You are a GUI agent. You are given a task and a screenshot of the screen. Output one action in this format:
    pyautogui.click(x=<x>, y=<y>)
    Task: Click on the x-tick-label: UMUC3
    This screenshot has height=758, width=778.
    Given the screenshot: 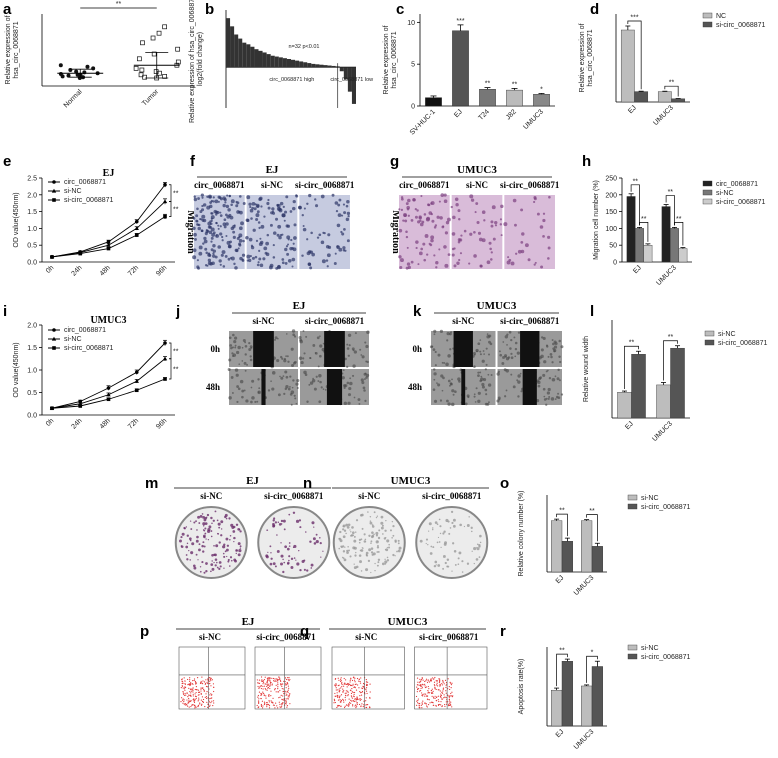 What is the action you would take?
    pyautogui.click(x=533, y=119)
    